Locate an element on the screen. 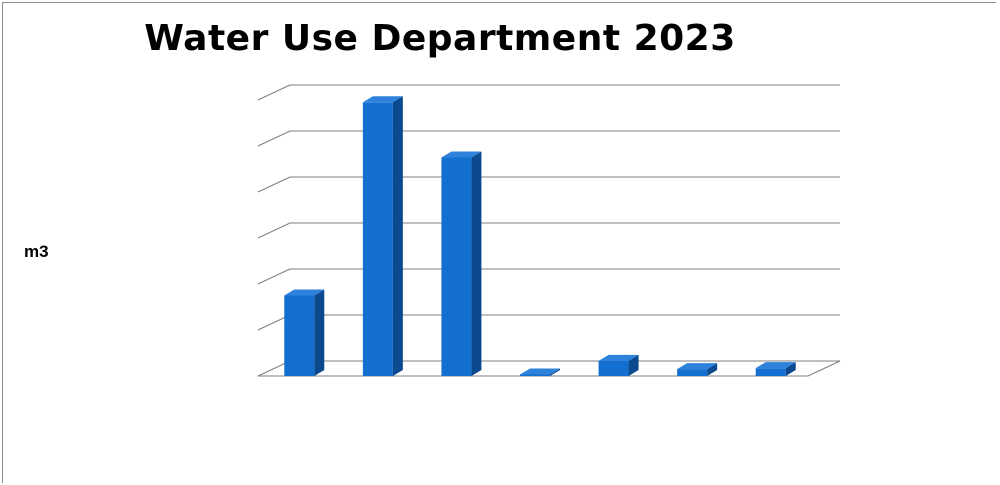  chart-title: Water Use Department 2023 is located at coordinates (440, 38).